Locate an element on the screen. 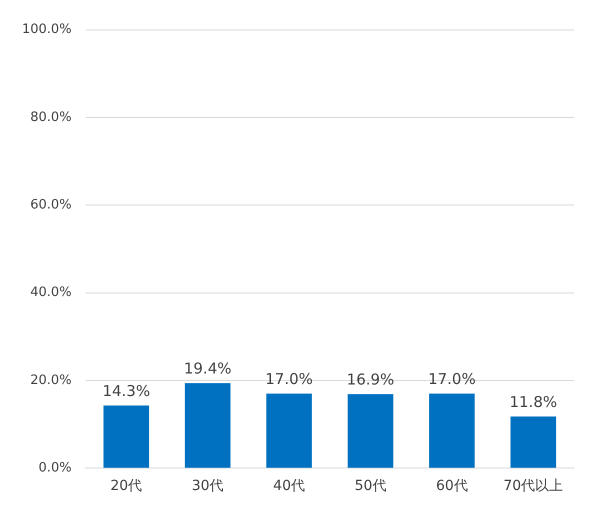 Image resolution: width=592 pixels, height=517 pixels. data-label: 19.4% is located at coordinates (208, 369).